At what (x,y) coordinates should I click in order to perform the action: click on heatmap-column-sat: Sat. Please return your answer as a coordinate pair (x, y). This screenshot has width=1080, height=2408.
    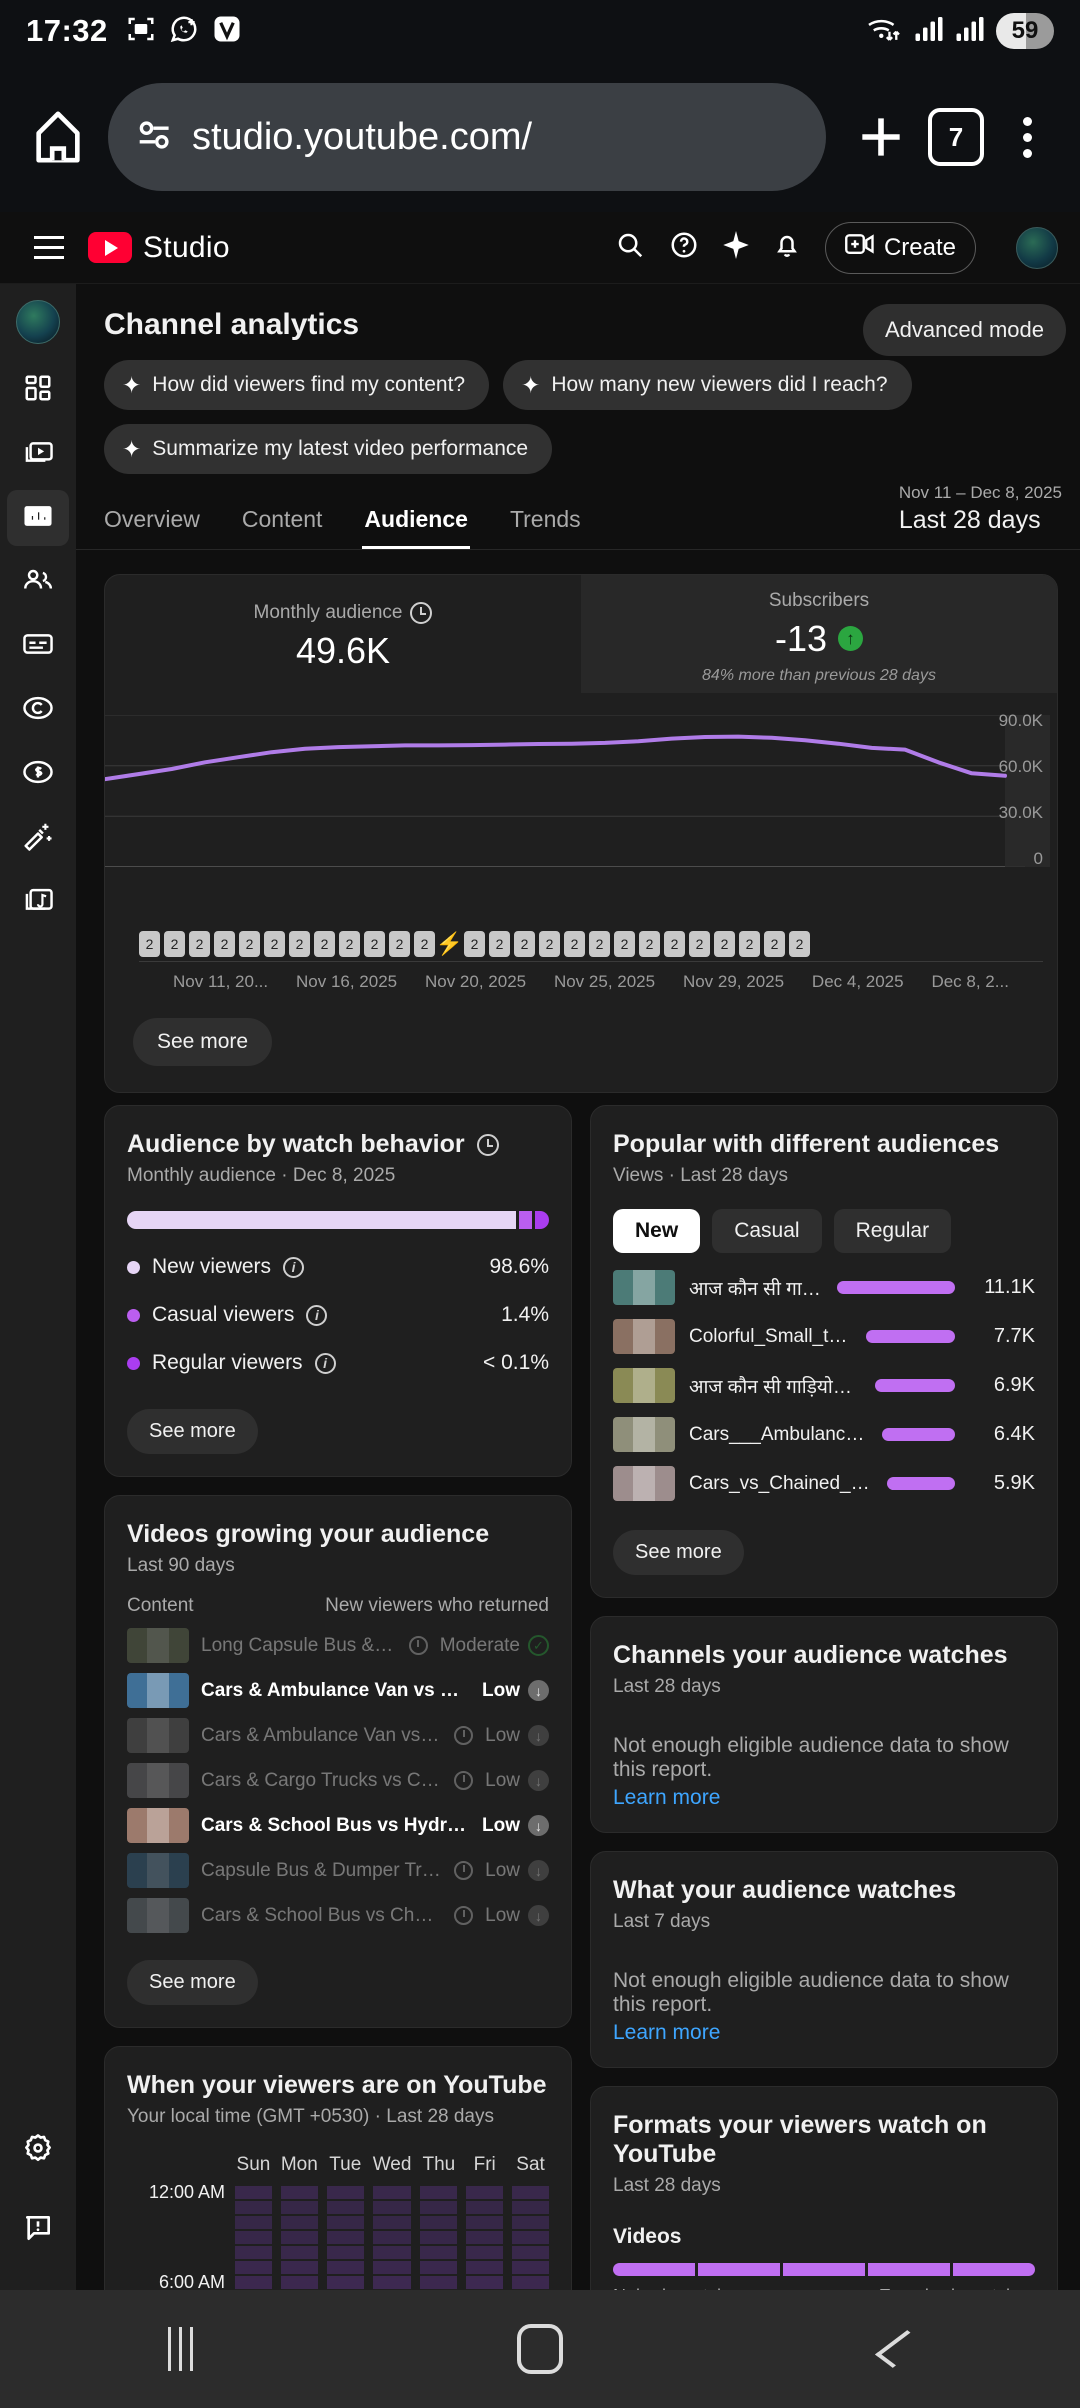
    Looking at the image, I should click on (530, 2222).